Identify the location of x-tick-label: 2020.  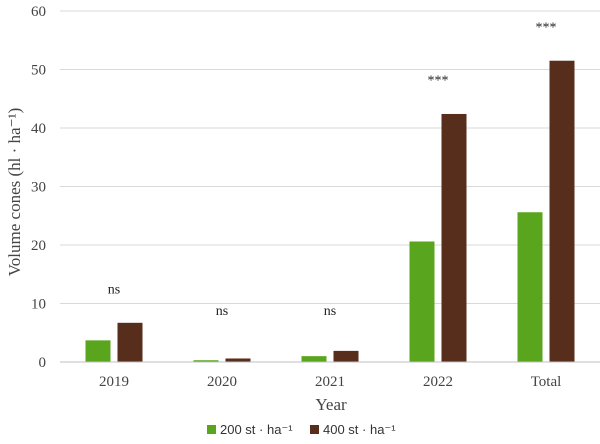
(222, 382).